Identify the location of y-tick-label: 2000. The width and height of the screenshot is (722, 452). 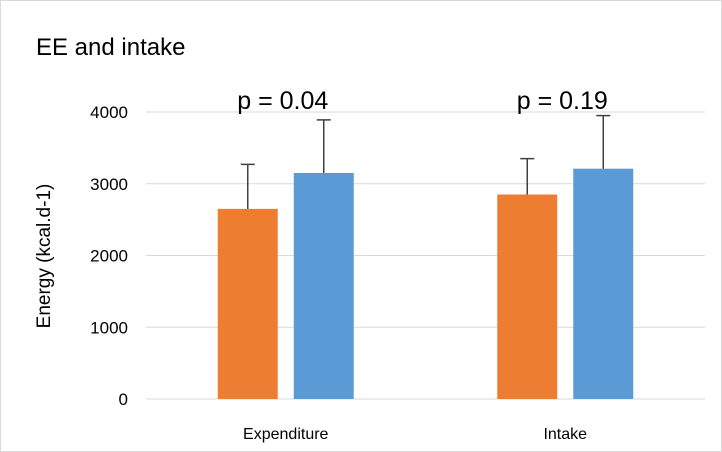
(109, 256).